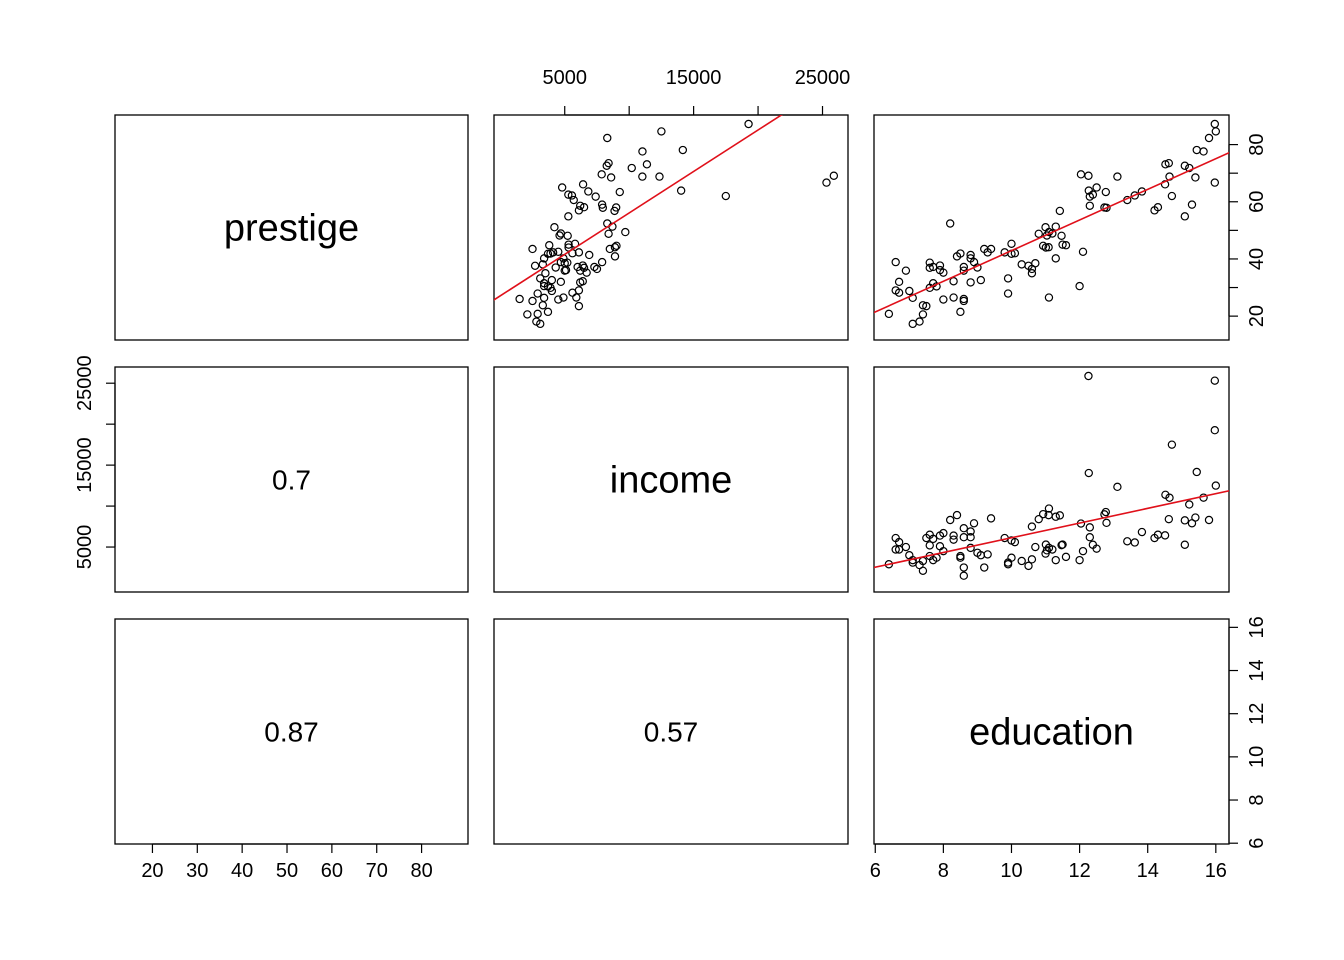 This screenshot has height=960, width=1344. What do you see at coordinates (671, 732) in the screenshot?
I see `correlation-education-income: 0.57` at bounding box center [671, 732].